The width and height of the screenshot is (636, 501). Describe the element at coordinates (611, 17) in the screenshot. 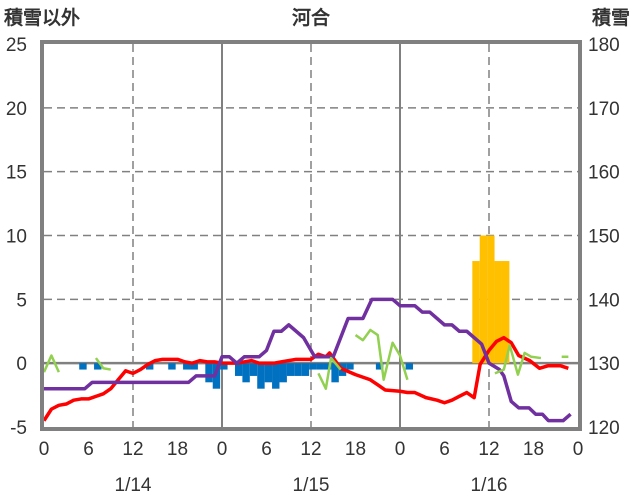

I see `right-axis-title: 積雪` at that location.